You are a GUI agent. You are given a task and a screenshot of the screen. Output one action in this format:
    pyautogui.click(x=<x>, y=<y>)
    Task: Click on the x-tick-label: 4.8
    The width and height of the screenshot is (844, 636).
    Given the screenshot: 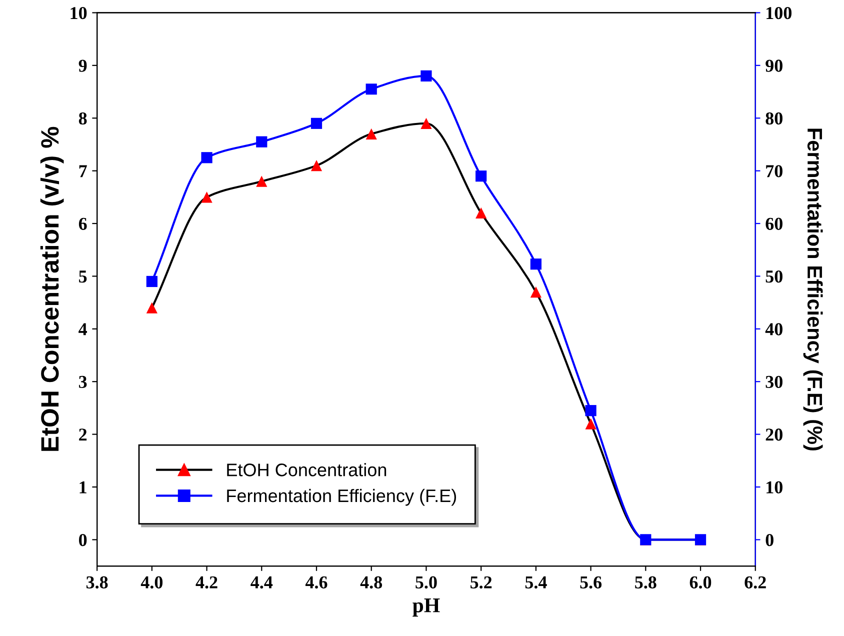 What is the action you would take?
    pyautogui.click(x=371, y=582)
    